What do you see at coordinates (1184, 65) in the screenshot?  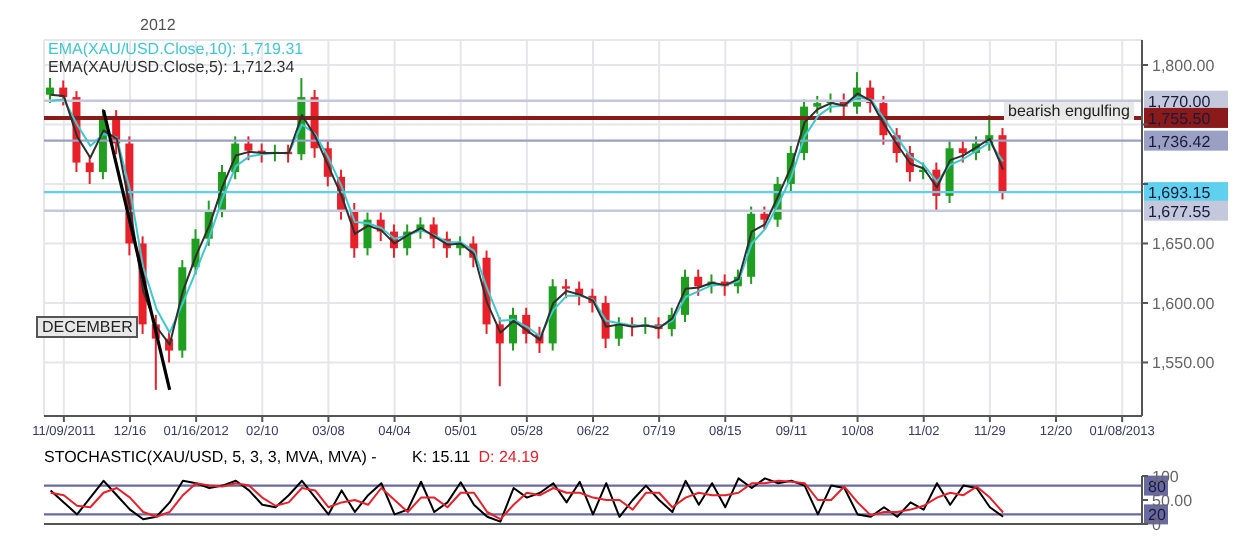 I see `y-tick-label: 1,800.00` at bounding box center [1184, 65].